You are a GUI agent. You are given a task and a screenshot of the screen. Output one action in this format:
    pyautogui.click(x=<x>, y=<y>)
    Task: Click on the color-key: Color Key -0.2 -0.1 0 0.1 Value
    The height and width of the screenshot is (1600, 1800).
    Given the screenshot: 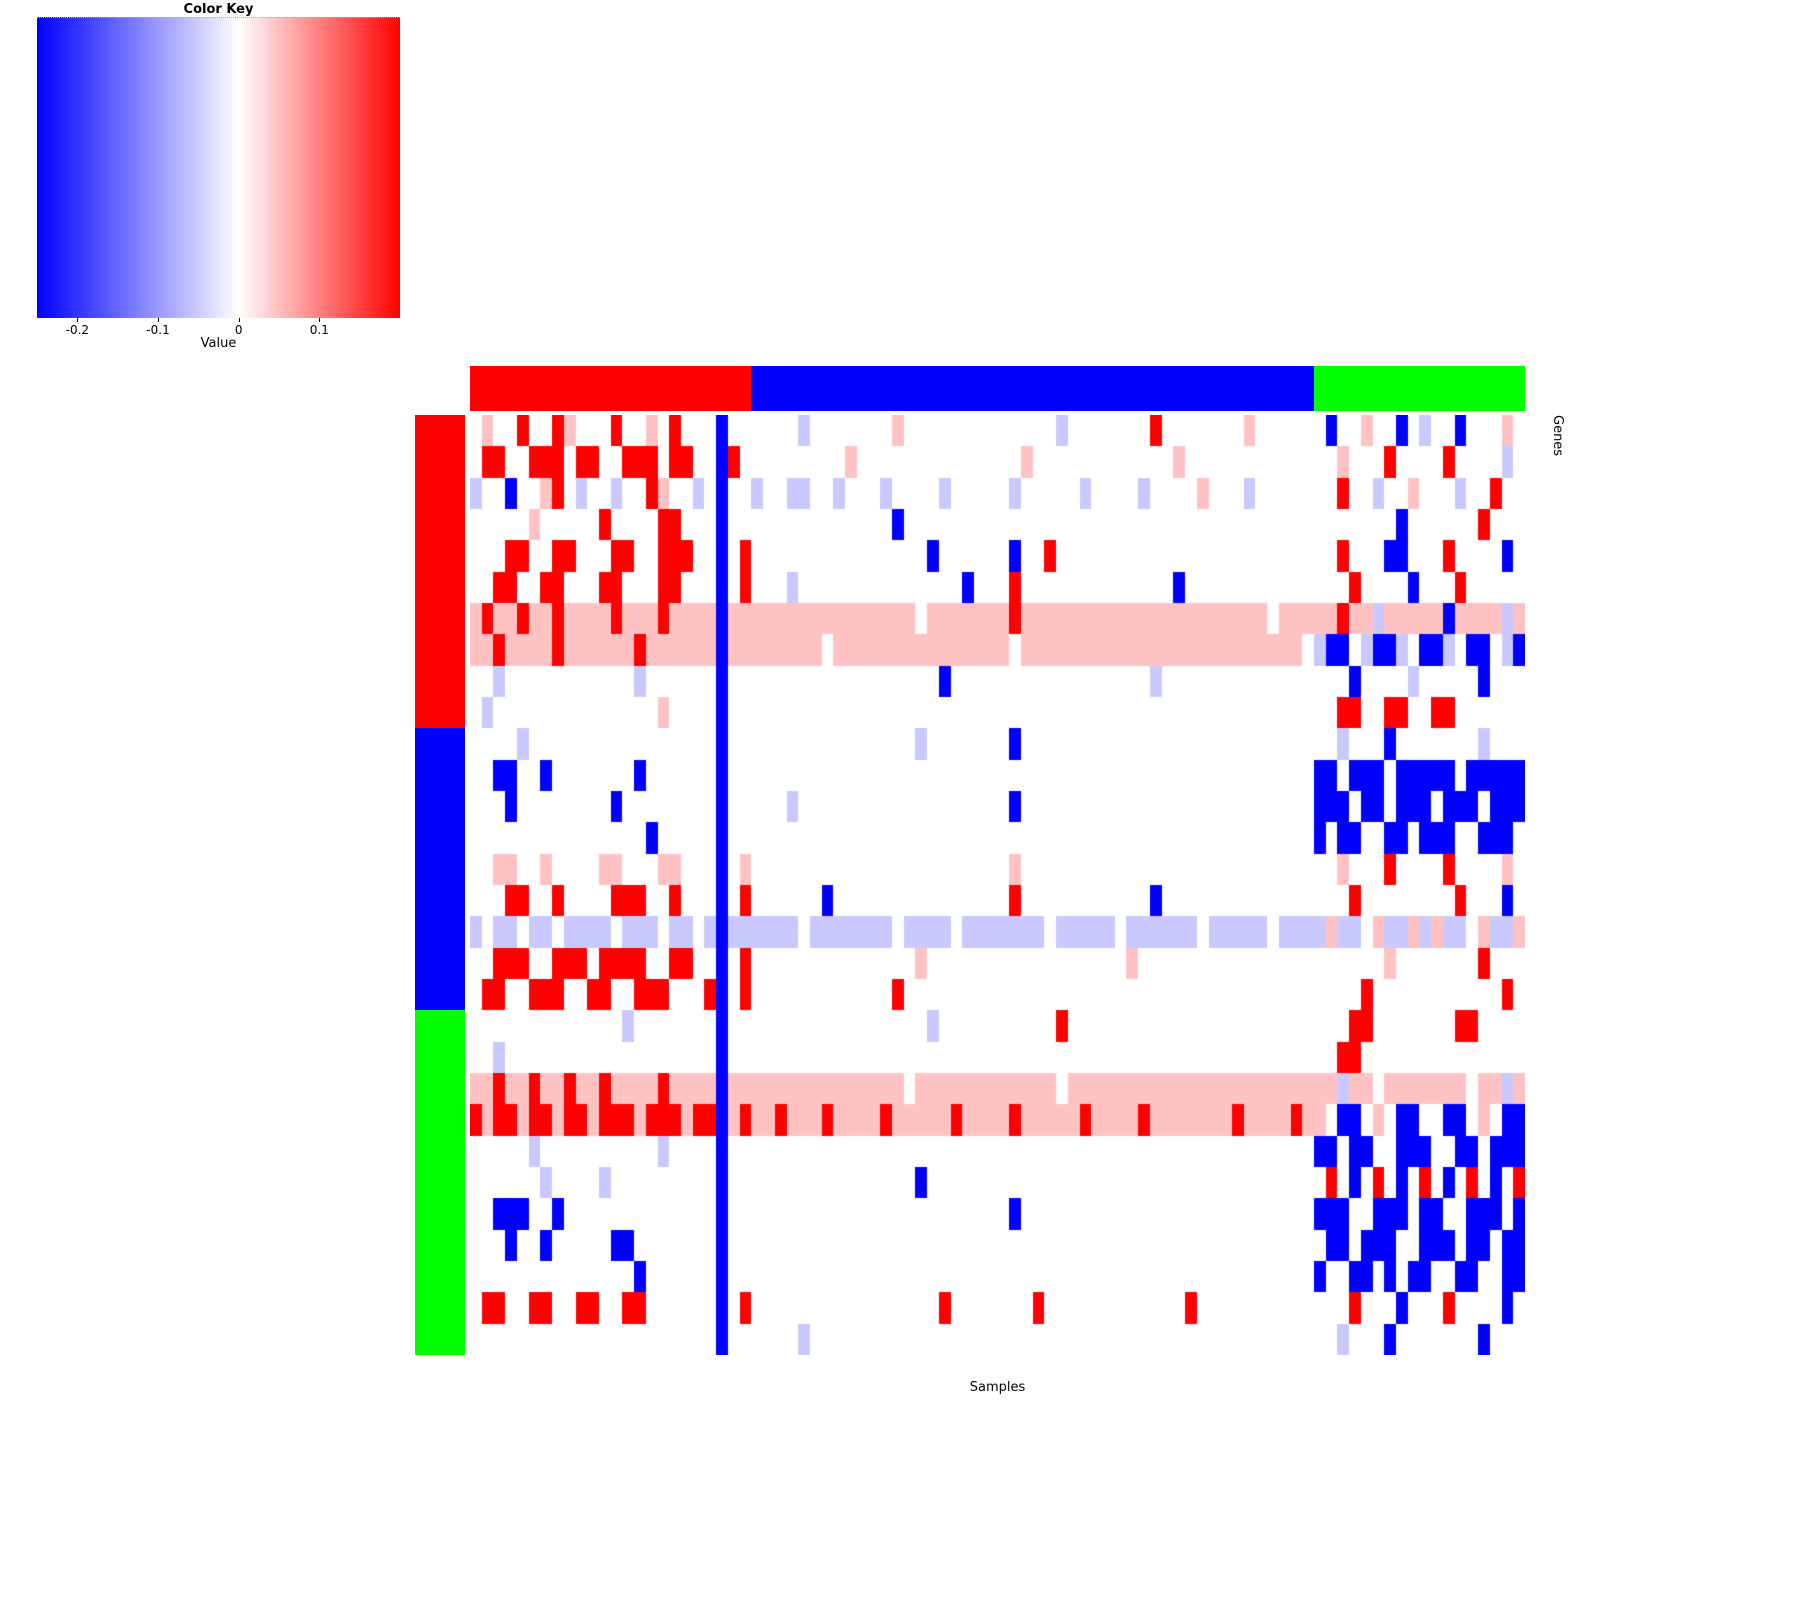 What is the action you would take?
    pyautogui.click(x=218, y=176)
    